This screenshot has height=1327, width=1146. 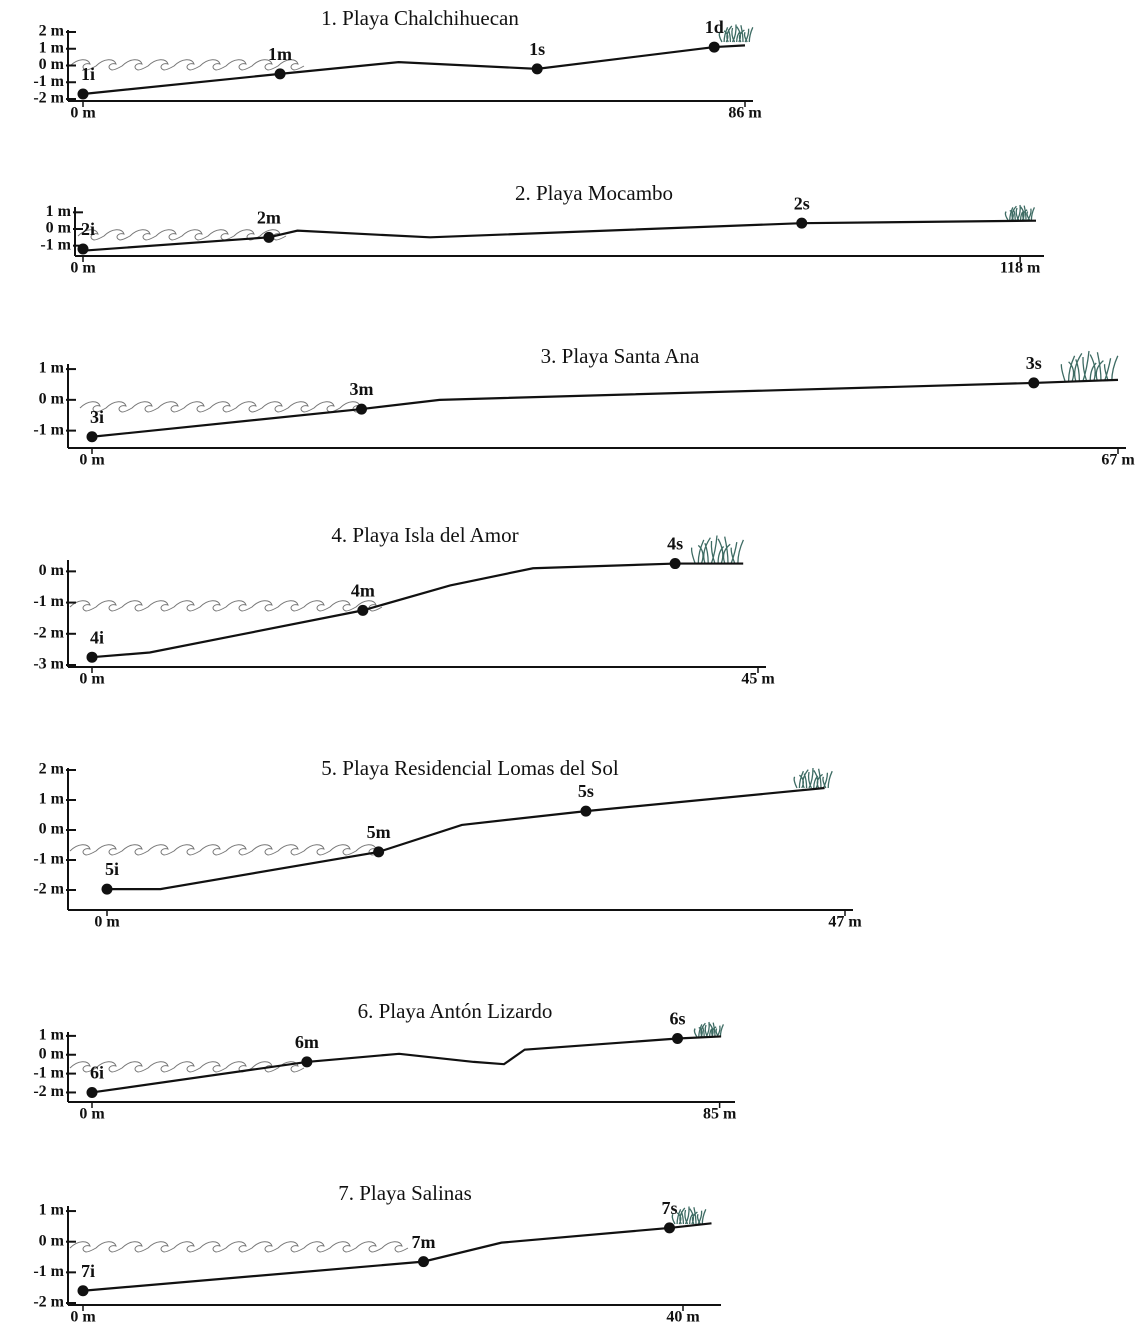 What do you see at coordinates (720, 1114) in the screenshot?
I see `x-tick-label: 85 m` at bounding box center [720, 1114].